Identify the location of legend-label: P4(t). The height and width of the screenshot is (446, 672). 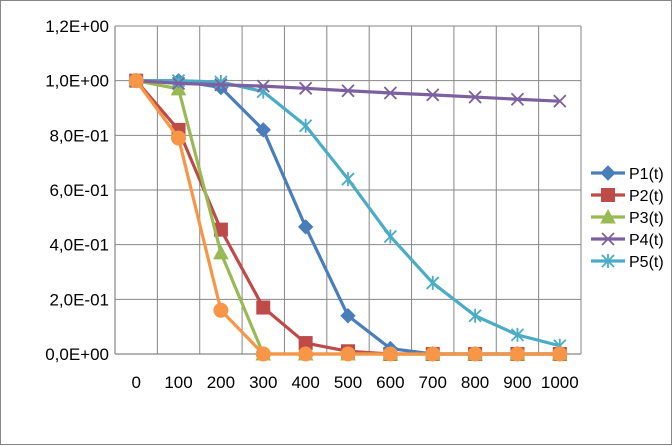
(646, 240).